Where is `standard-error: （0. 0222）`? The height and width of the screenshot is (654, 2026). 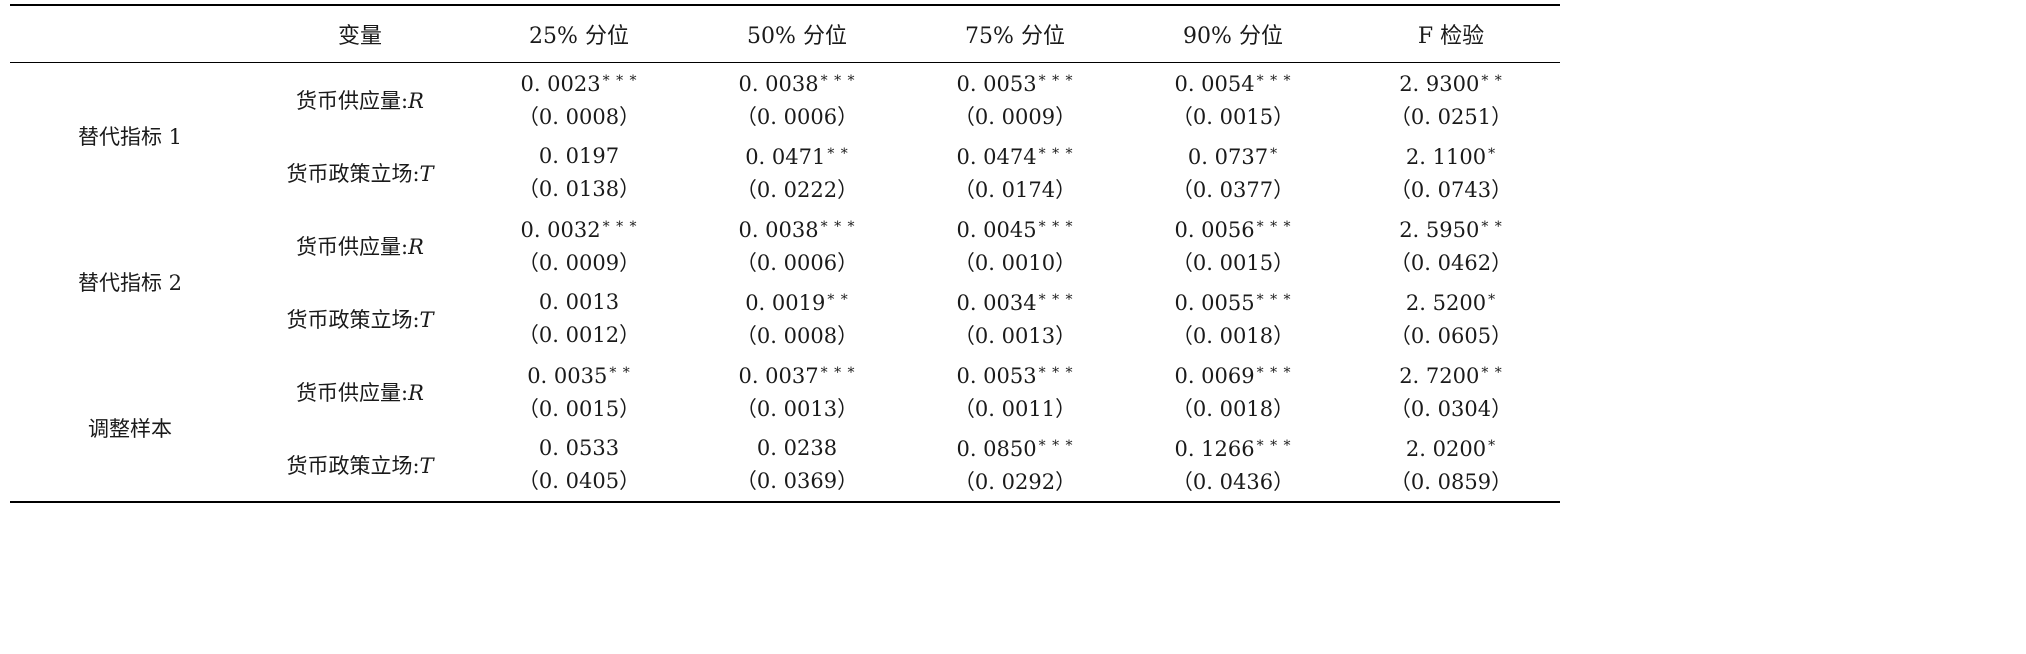 standard-error: （0. 0222） is located at coordinates (797, 190).